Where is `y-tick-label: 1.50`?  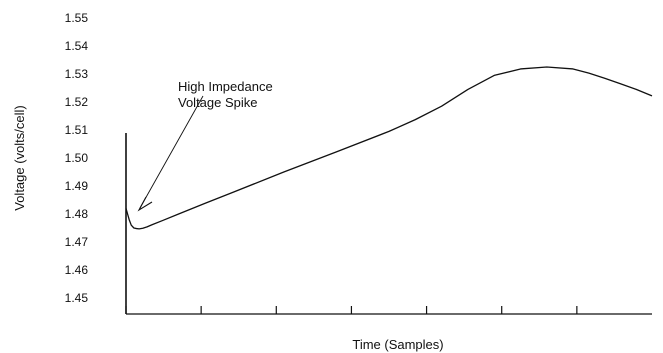 y-tick-label: 1.50 is located at coordinates (77, 158).